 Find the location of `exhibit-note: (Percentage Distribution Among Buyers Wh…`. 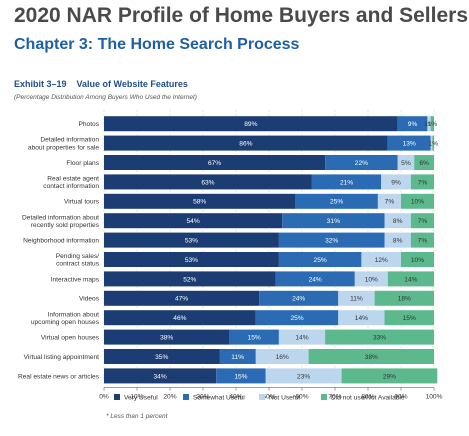

exhibit-note: (Percentage Distribution Among Buyers Wh… is located at coordinates (105, 97).